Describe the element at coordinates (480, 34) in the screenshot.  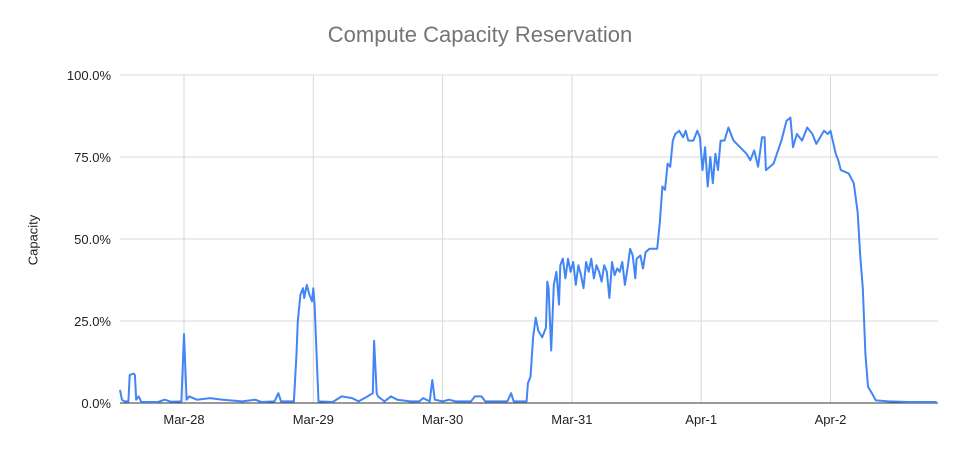
I see `chart-title: Compute Capacity Reservation` at that location.